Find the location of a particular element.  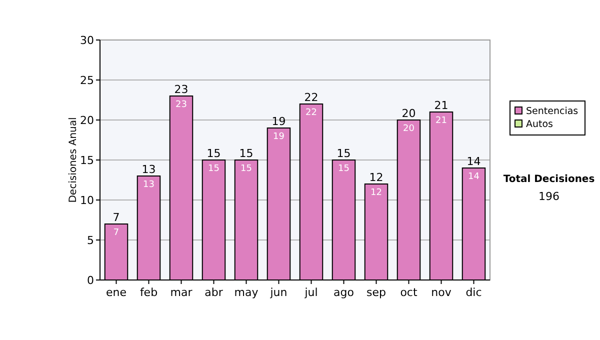

y-axis-title: Decisiones Anual is located at coordinates (73, 160).